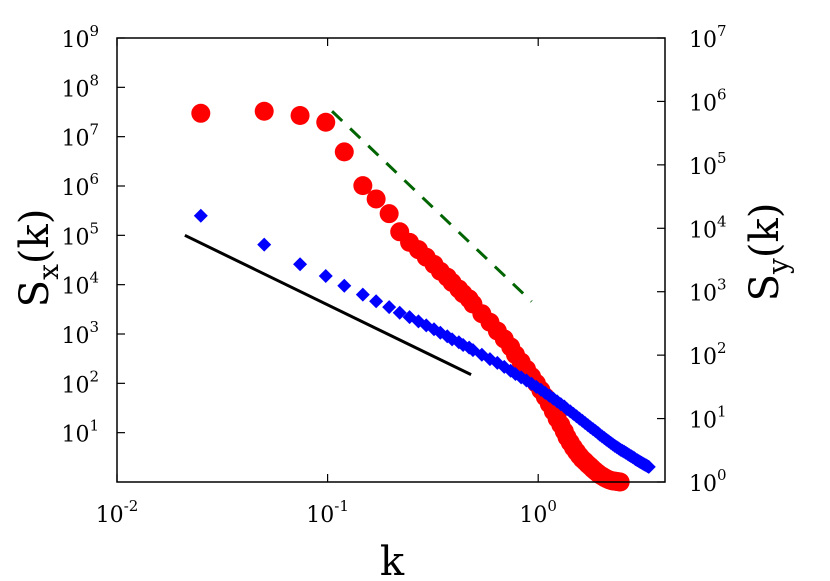 The image size is (830, 581). I want to click on y-left-tick-label: 10³, so click(80, 333).